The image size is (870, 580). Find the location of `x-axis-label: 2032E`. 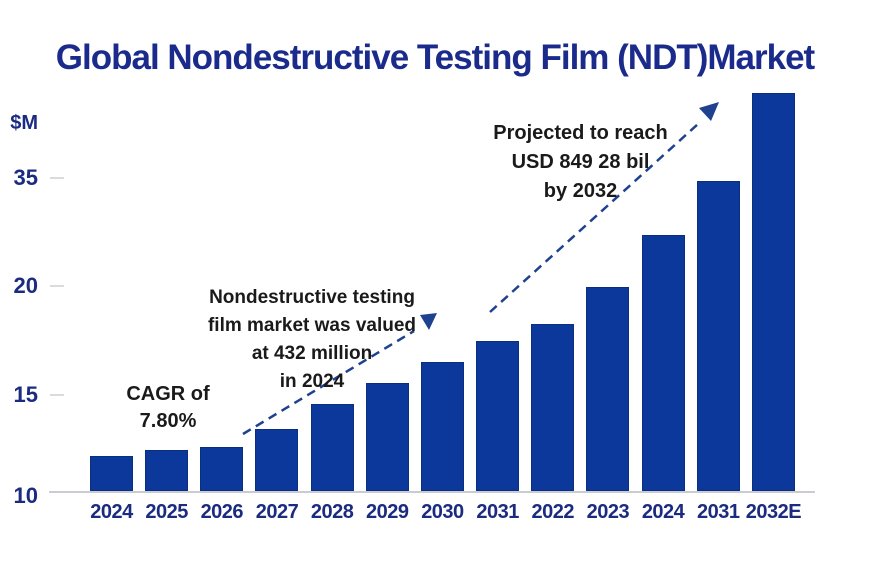

x-axis-label: 2032E is located at coordinates (773, 512).